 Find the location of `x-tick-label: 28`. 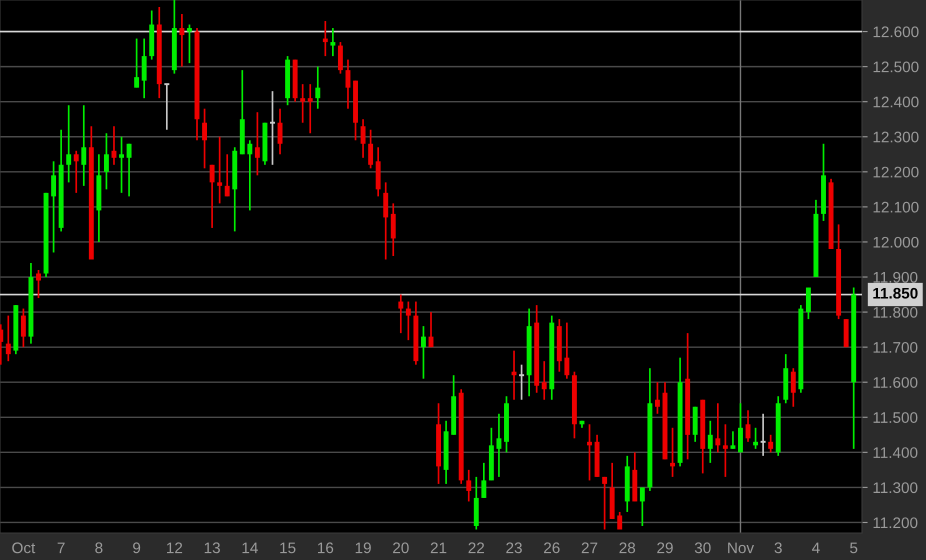

x-tick-label: 28 is located at coordinates (628, 548).